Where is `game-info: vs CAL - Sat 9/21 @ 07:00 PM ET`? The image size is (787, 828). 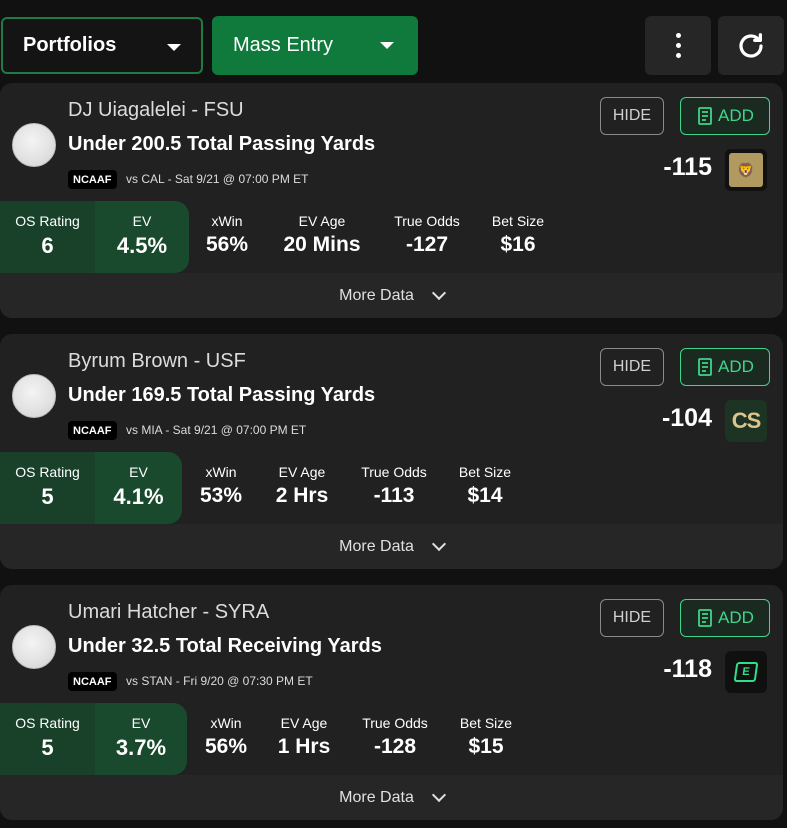
game-info: vs CAL - Sat 9/21 @ 07:00 PM ET is located at coordinates (217, 179).